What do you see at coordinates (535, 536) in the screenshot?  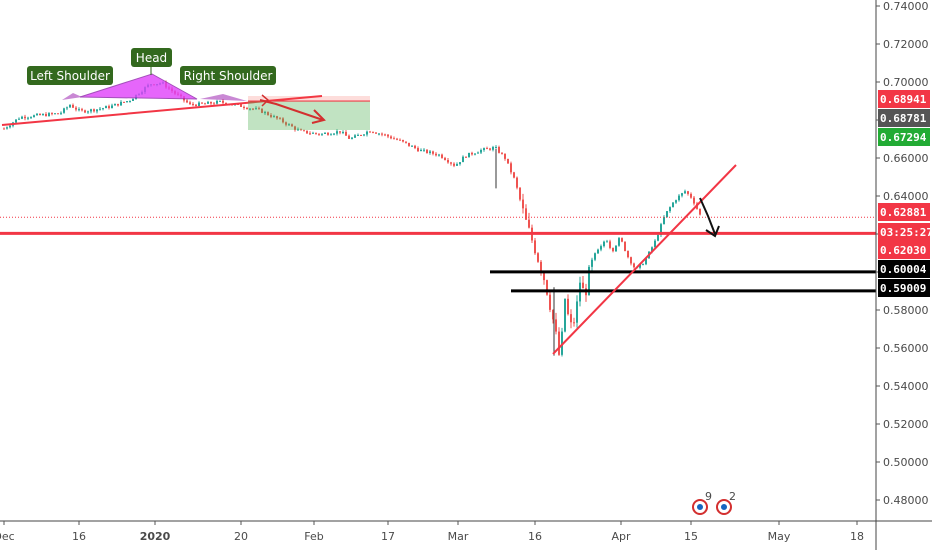 I see `time-tick-label: 16` at bounding box center [535, 536].